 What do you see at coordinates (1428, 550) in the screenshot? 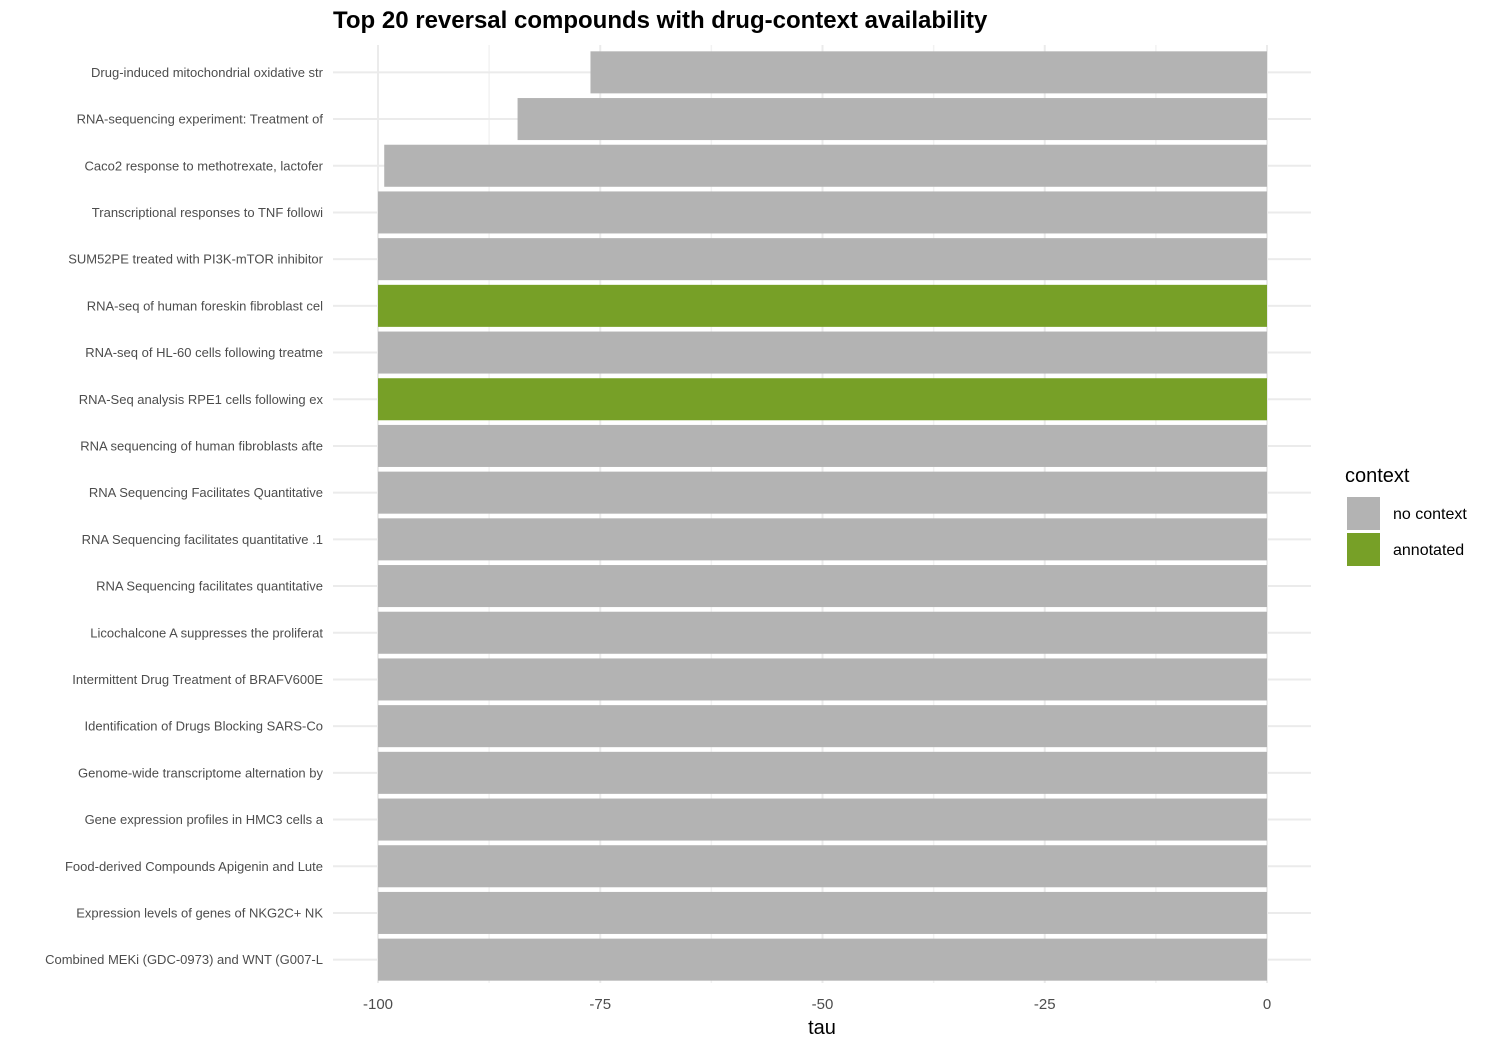
I see `legend-label: annotated` at bounding box center [1428, 550].